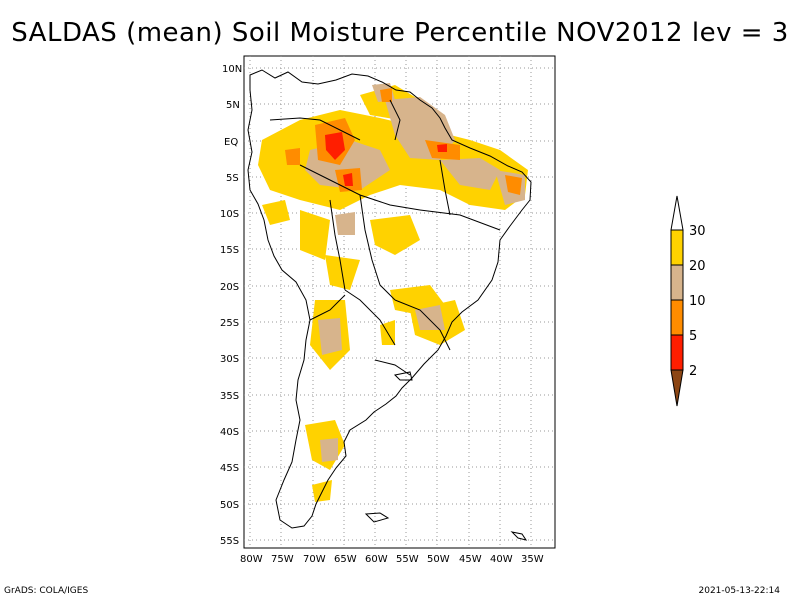 The width and height of the screenshot is (800, 600). I want to click on x-tick-label: 70W, so click(314, 559).